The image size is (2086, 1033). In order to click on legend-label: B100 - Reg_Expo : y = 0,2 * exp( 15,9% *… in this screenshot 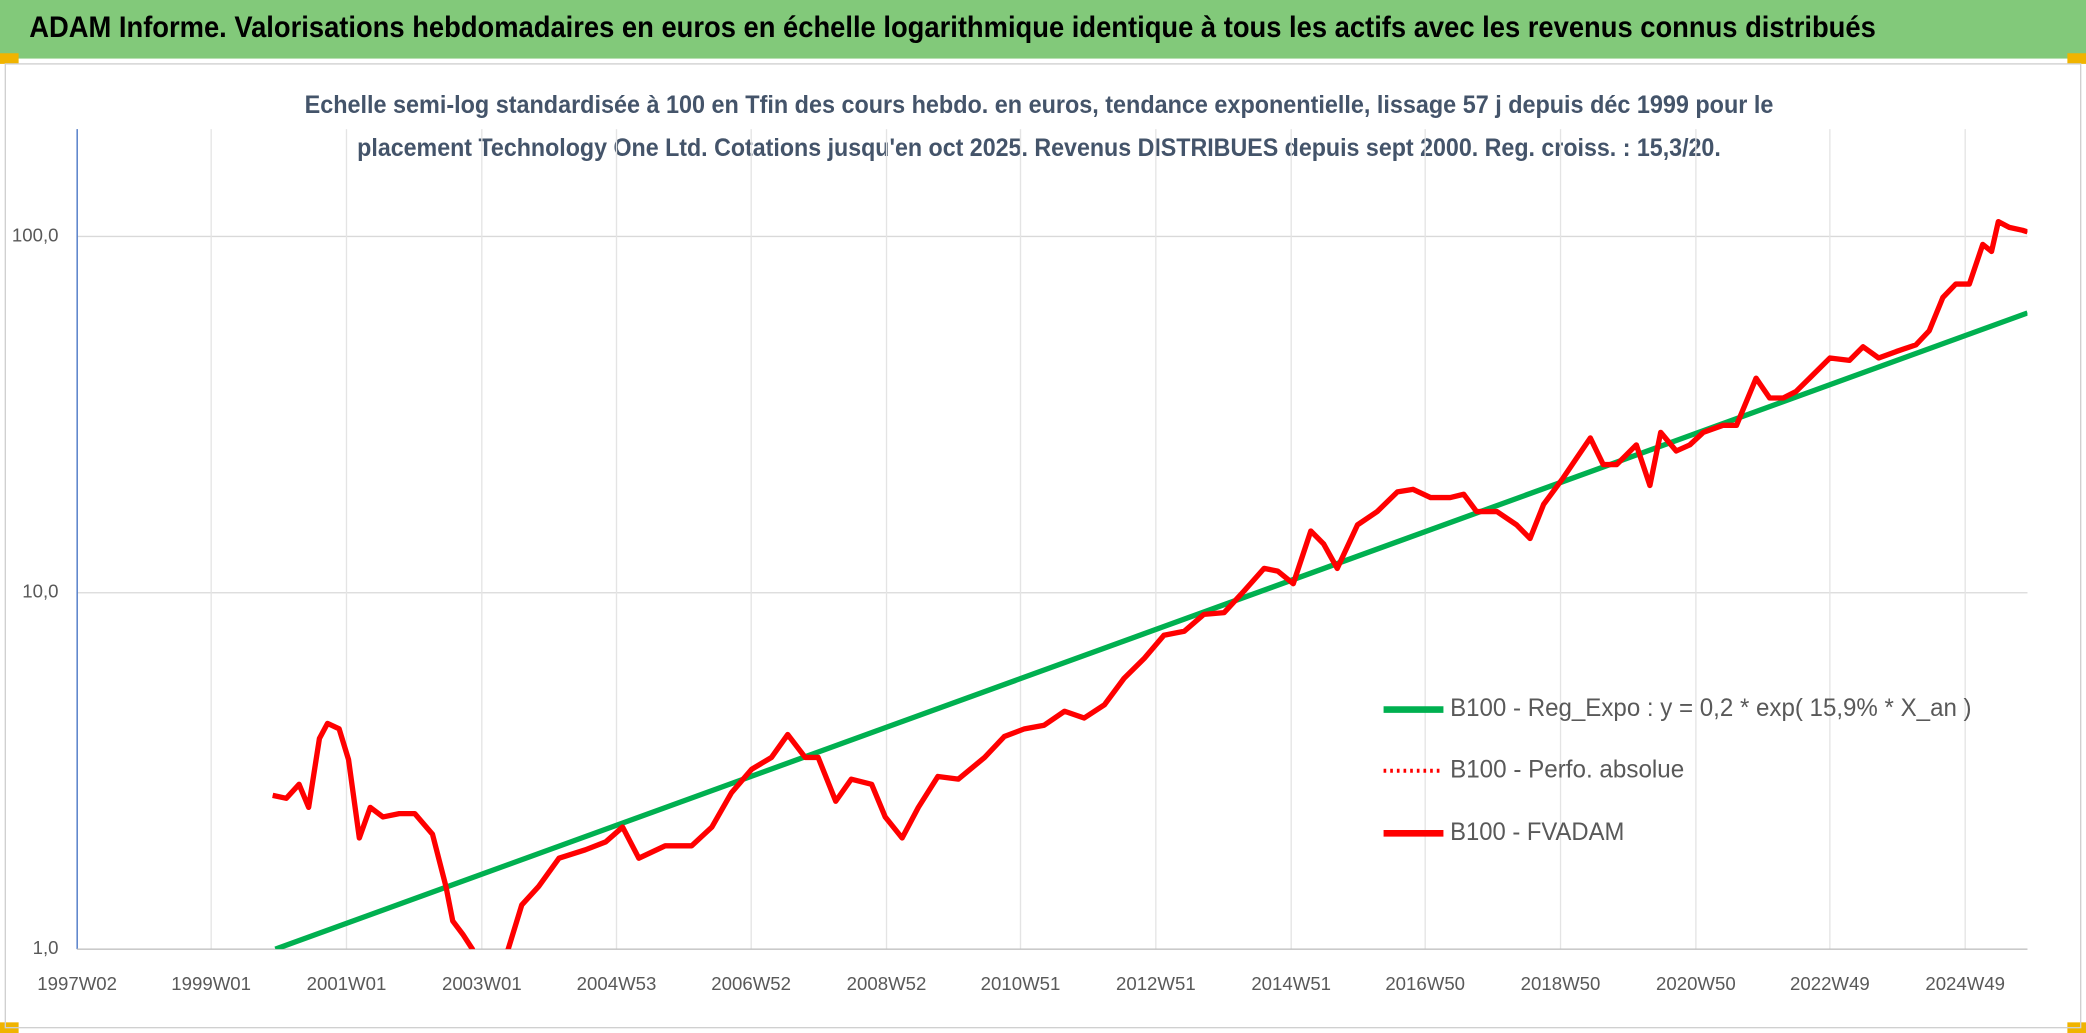, I will do `click(1711, 708)`.